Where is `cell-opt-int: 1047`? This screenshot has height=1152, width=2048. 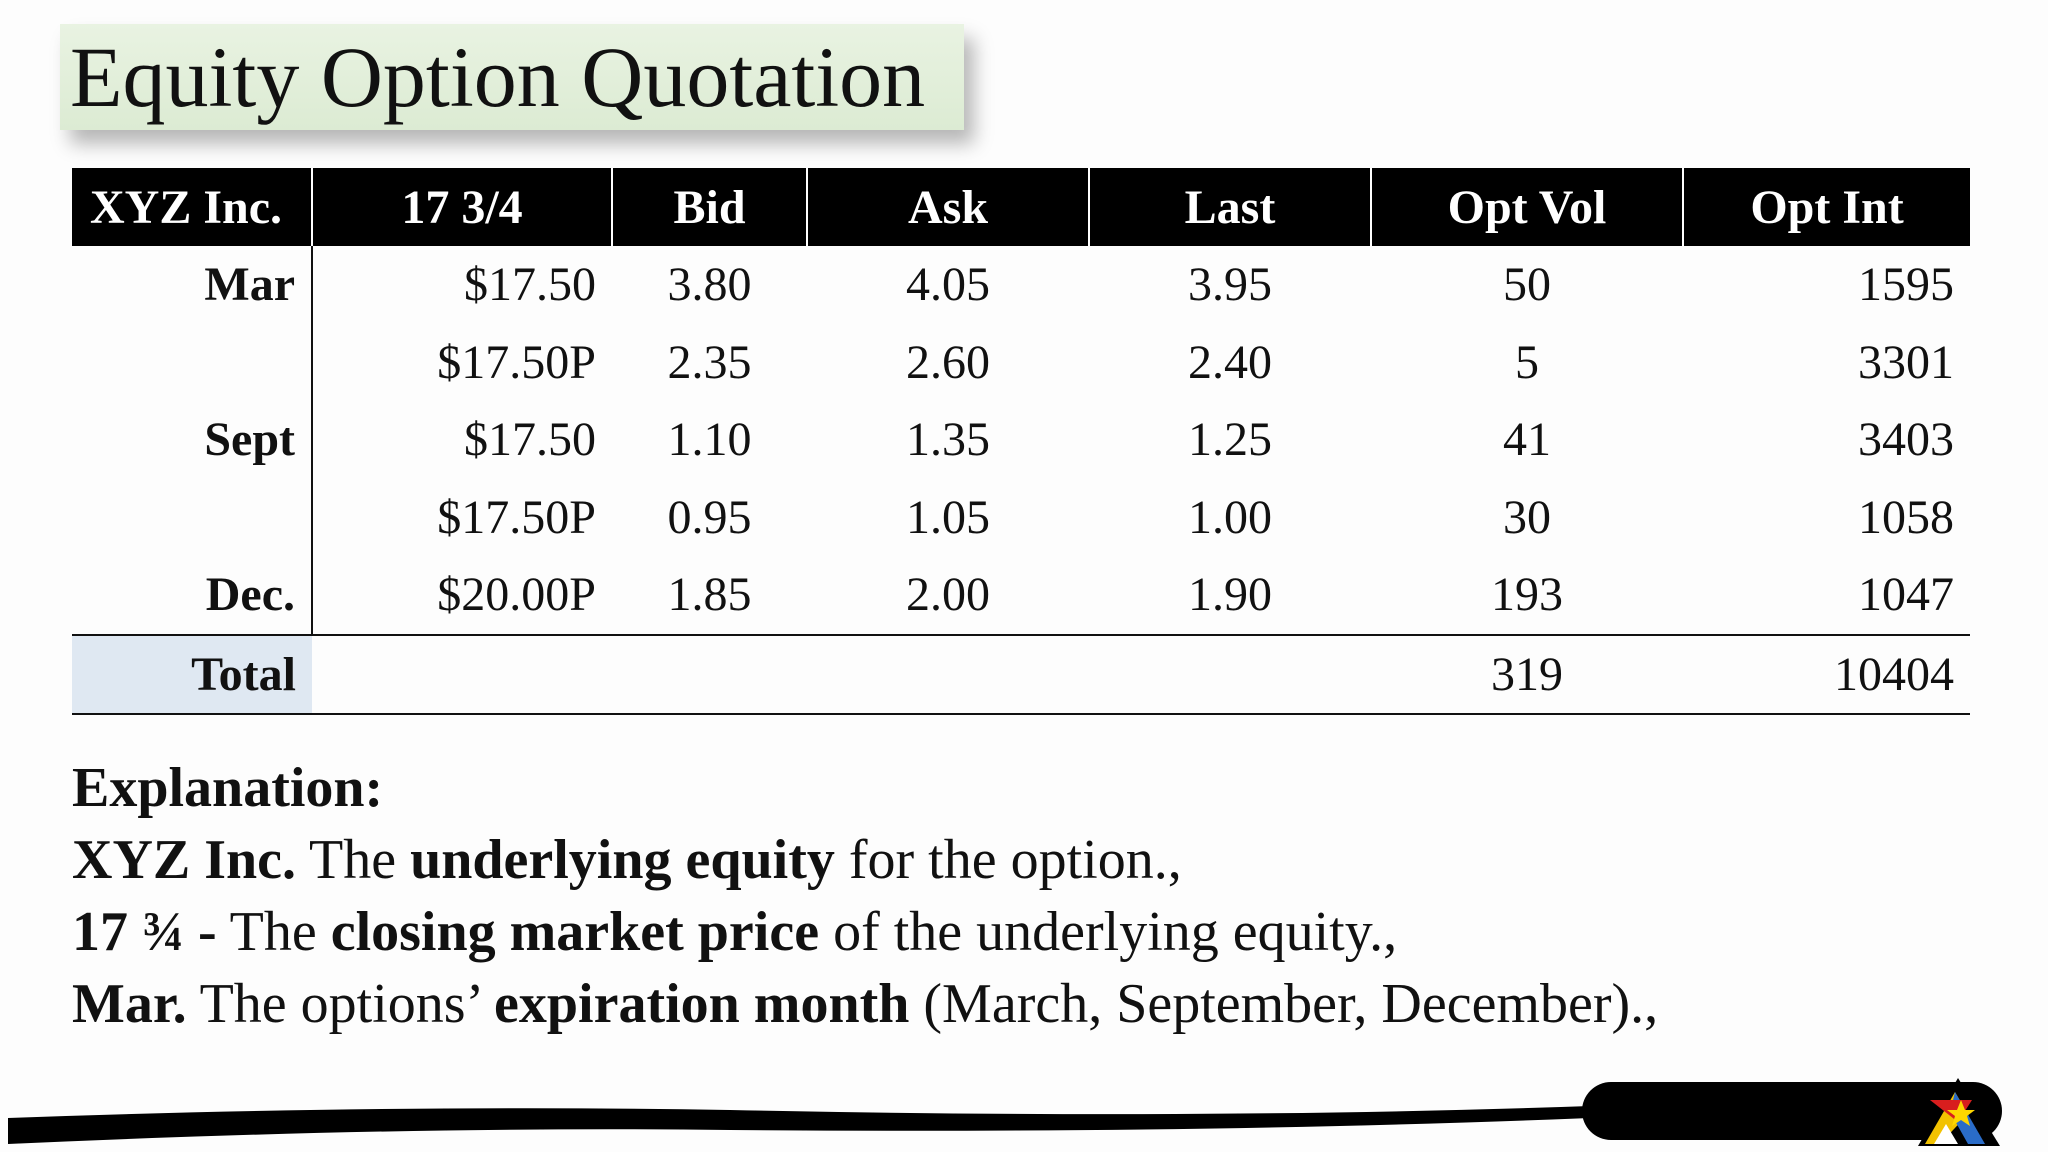 cell-opt-int: 1047 is located at coordinates (1906, 595).